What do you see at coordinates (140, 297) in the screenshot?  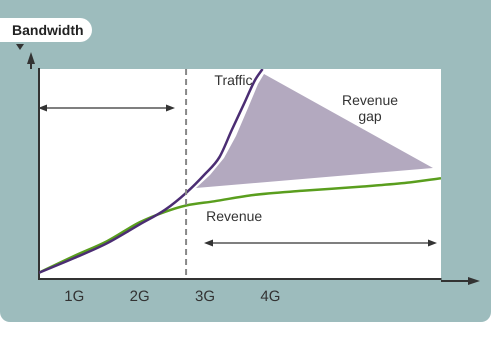 I see `x-tick-label: 2G` at bounding box center [140, 297].